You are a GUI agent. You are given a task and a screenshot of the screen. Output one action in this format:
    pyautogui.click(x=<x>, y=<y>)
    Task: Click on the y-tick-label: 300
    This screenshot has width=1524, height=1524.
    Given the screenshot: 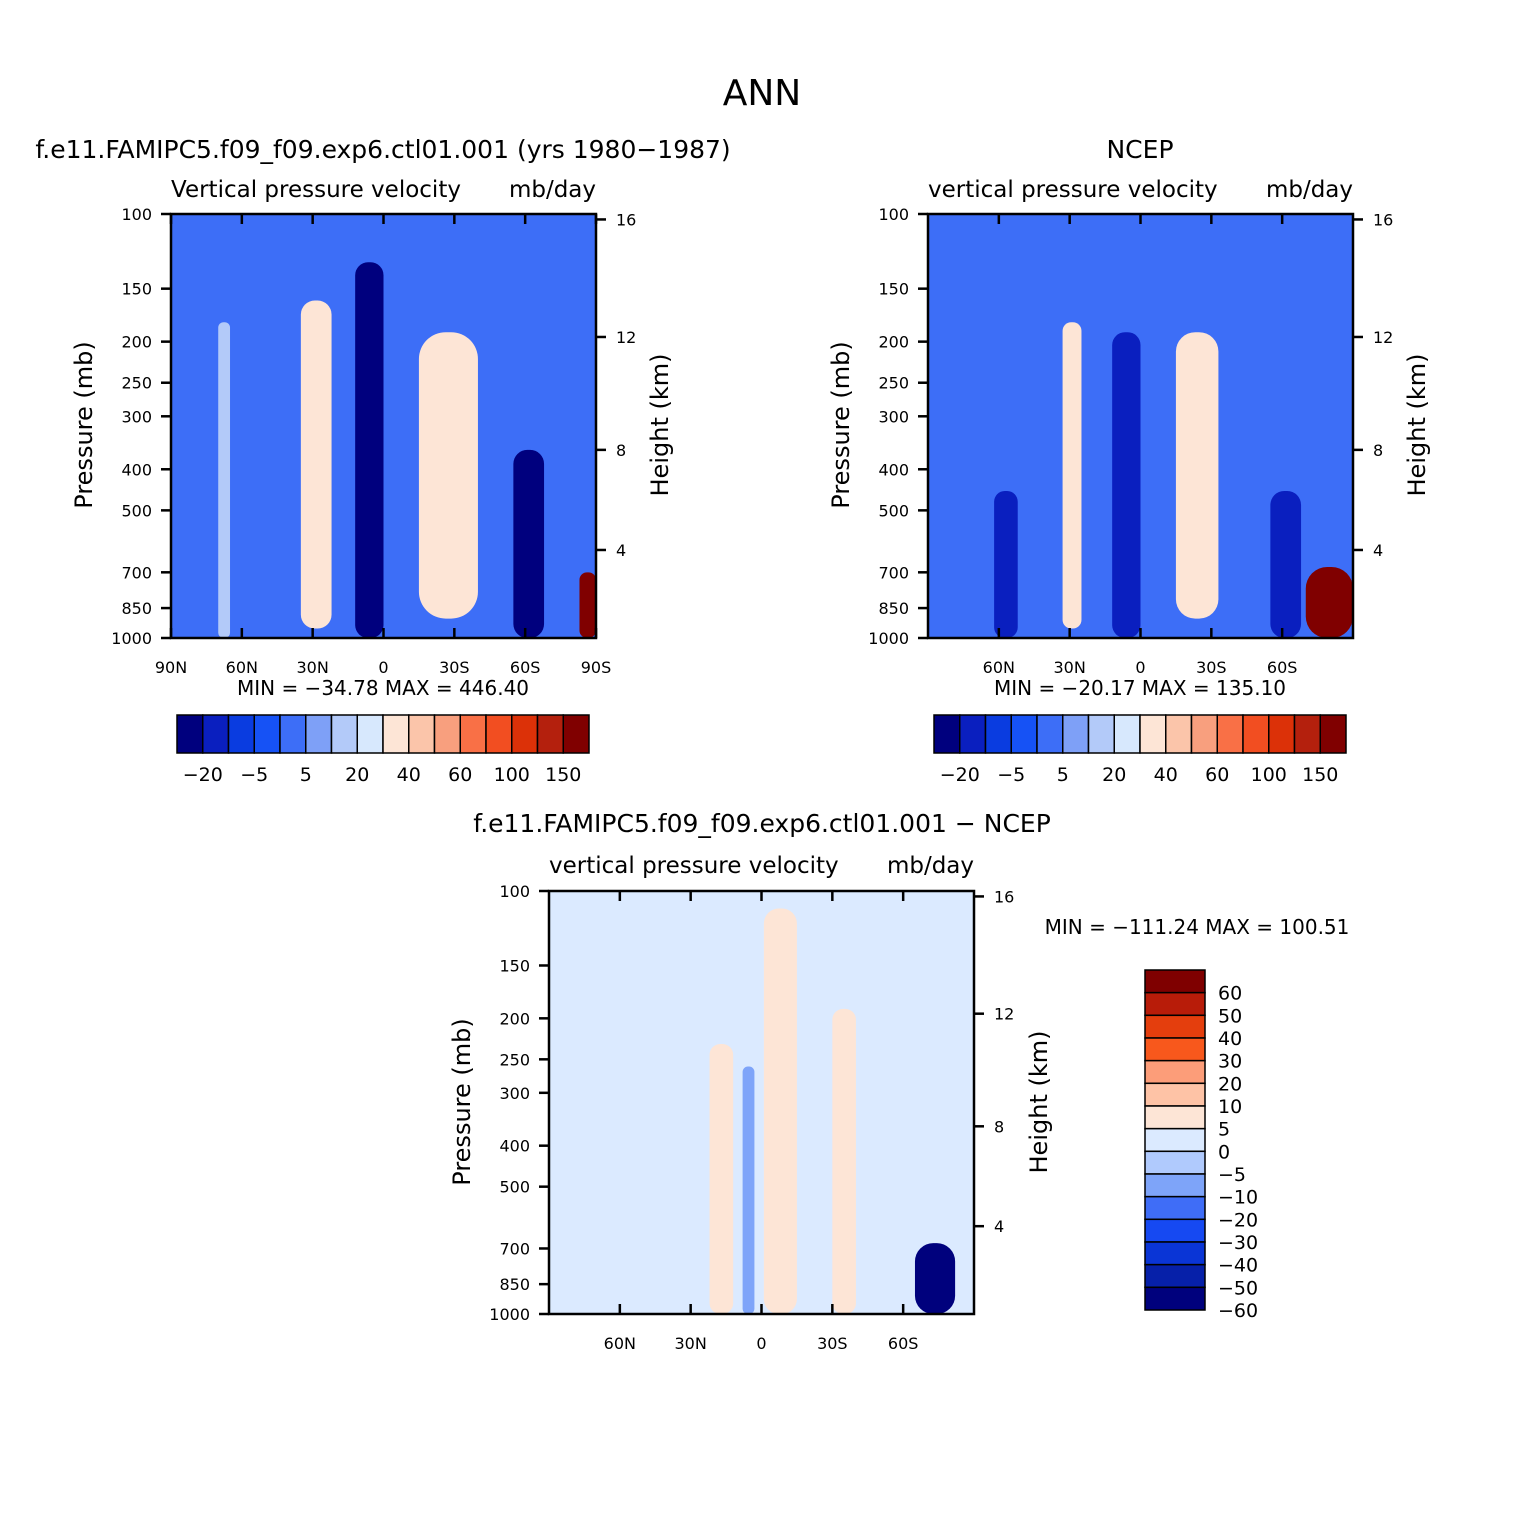 What is the action you would take?
    pyautogui.click(x=136, y=416)
    